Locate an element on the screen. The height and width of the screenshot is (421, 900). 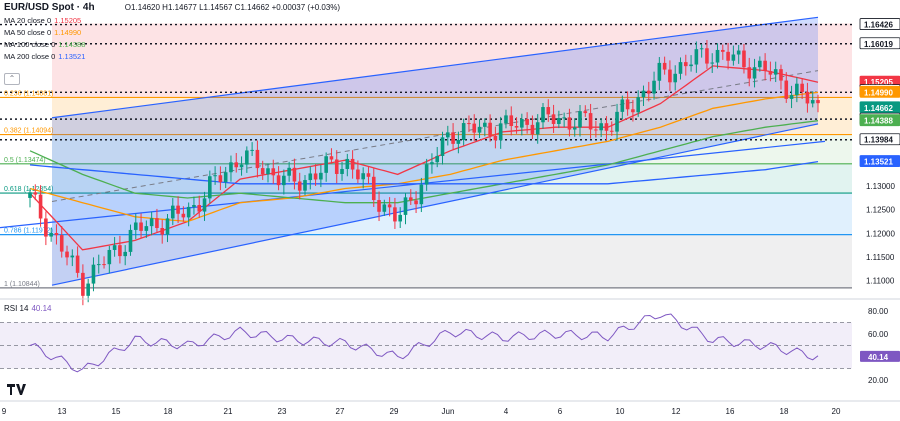
symbol-title: EUR/USD Spot · 4h is located at coordinates (49, 7).